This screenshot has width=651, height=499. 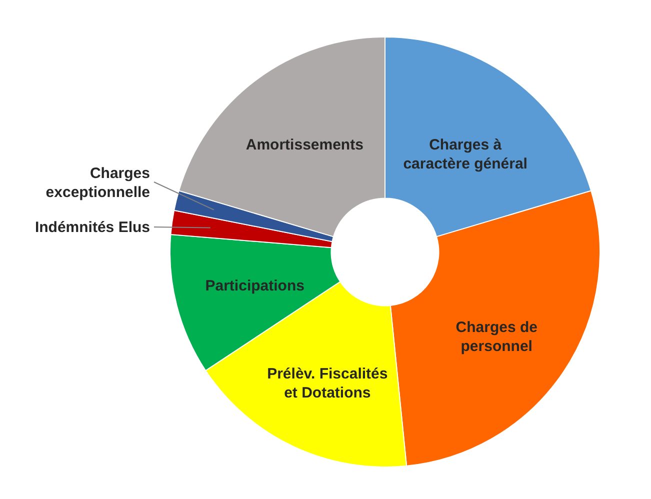 What do you see at coordinates (497, 336) in the screenshot?
I see `slice-label: Charges de personnel` at bounding box center [497, 336].